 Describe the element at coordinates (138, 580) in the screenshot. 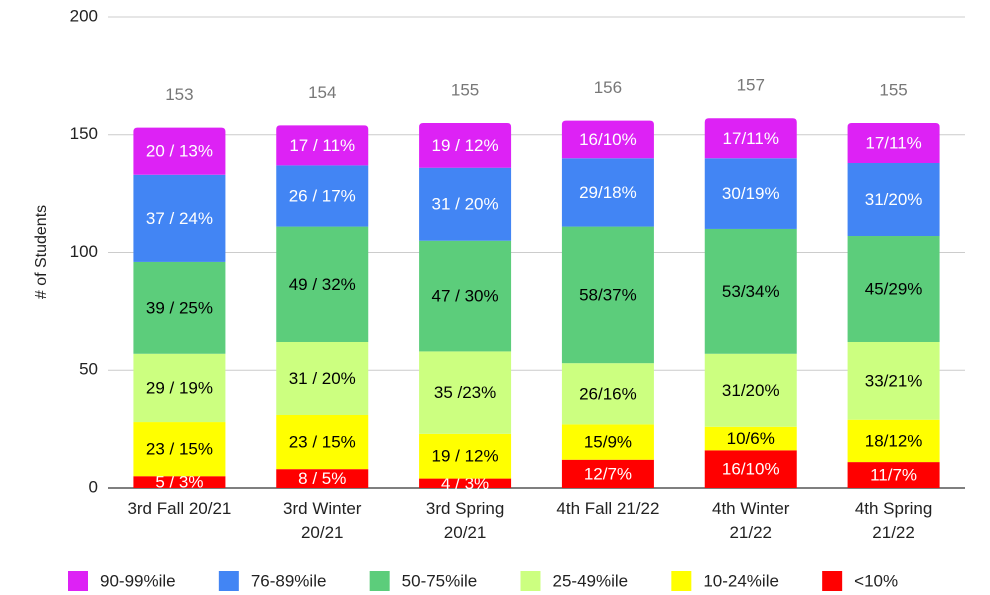

I see `legend-label: 90-99%ile` at that location.